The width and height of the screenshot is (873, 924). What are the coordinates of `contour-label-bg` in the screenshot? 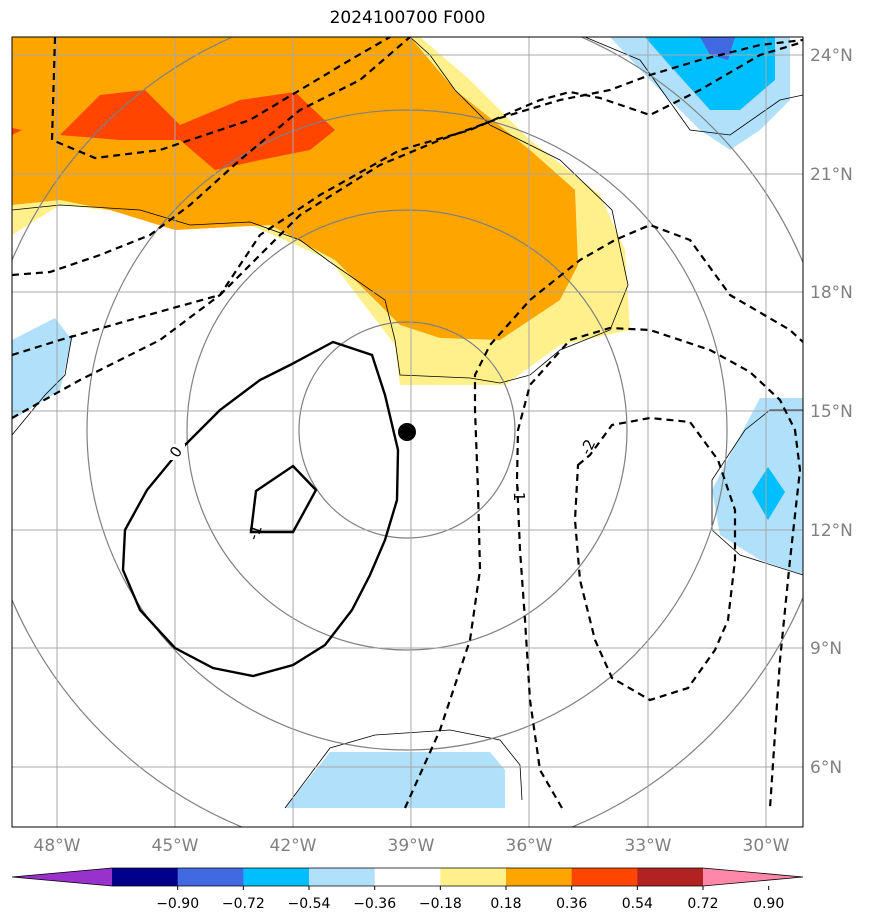 It's located at (176, 452).